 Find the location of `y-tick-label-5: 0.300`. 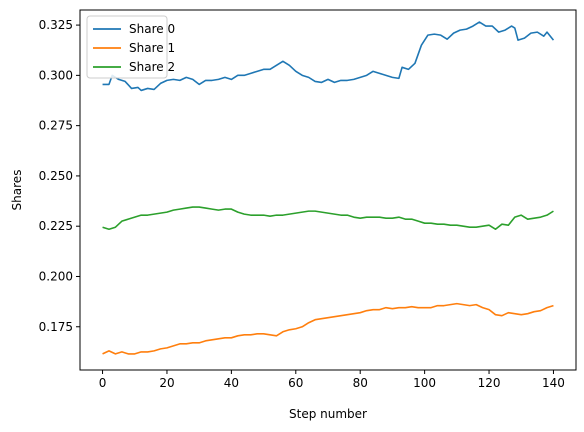

y-tick-label-5: 0.300 is located at coordinates (56, 75).